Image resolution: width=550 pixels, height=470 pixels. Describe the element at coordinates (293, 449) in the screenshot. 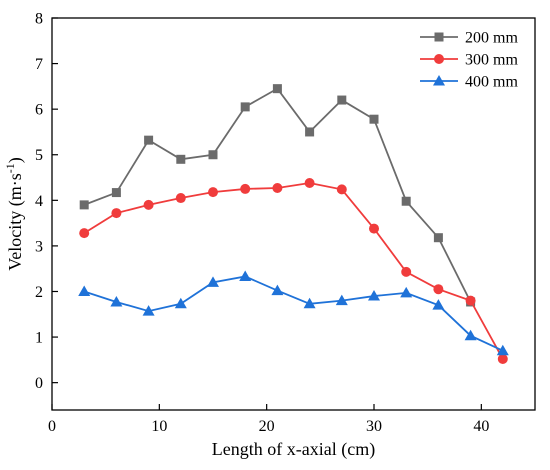

I see `x-axis-title: Length of x-axial (cm)` at that location.